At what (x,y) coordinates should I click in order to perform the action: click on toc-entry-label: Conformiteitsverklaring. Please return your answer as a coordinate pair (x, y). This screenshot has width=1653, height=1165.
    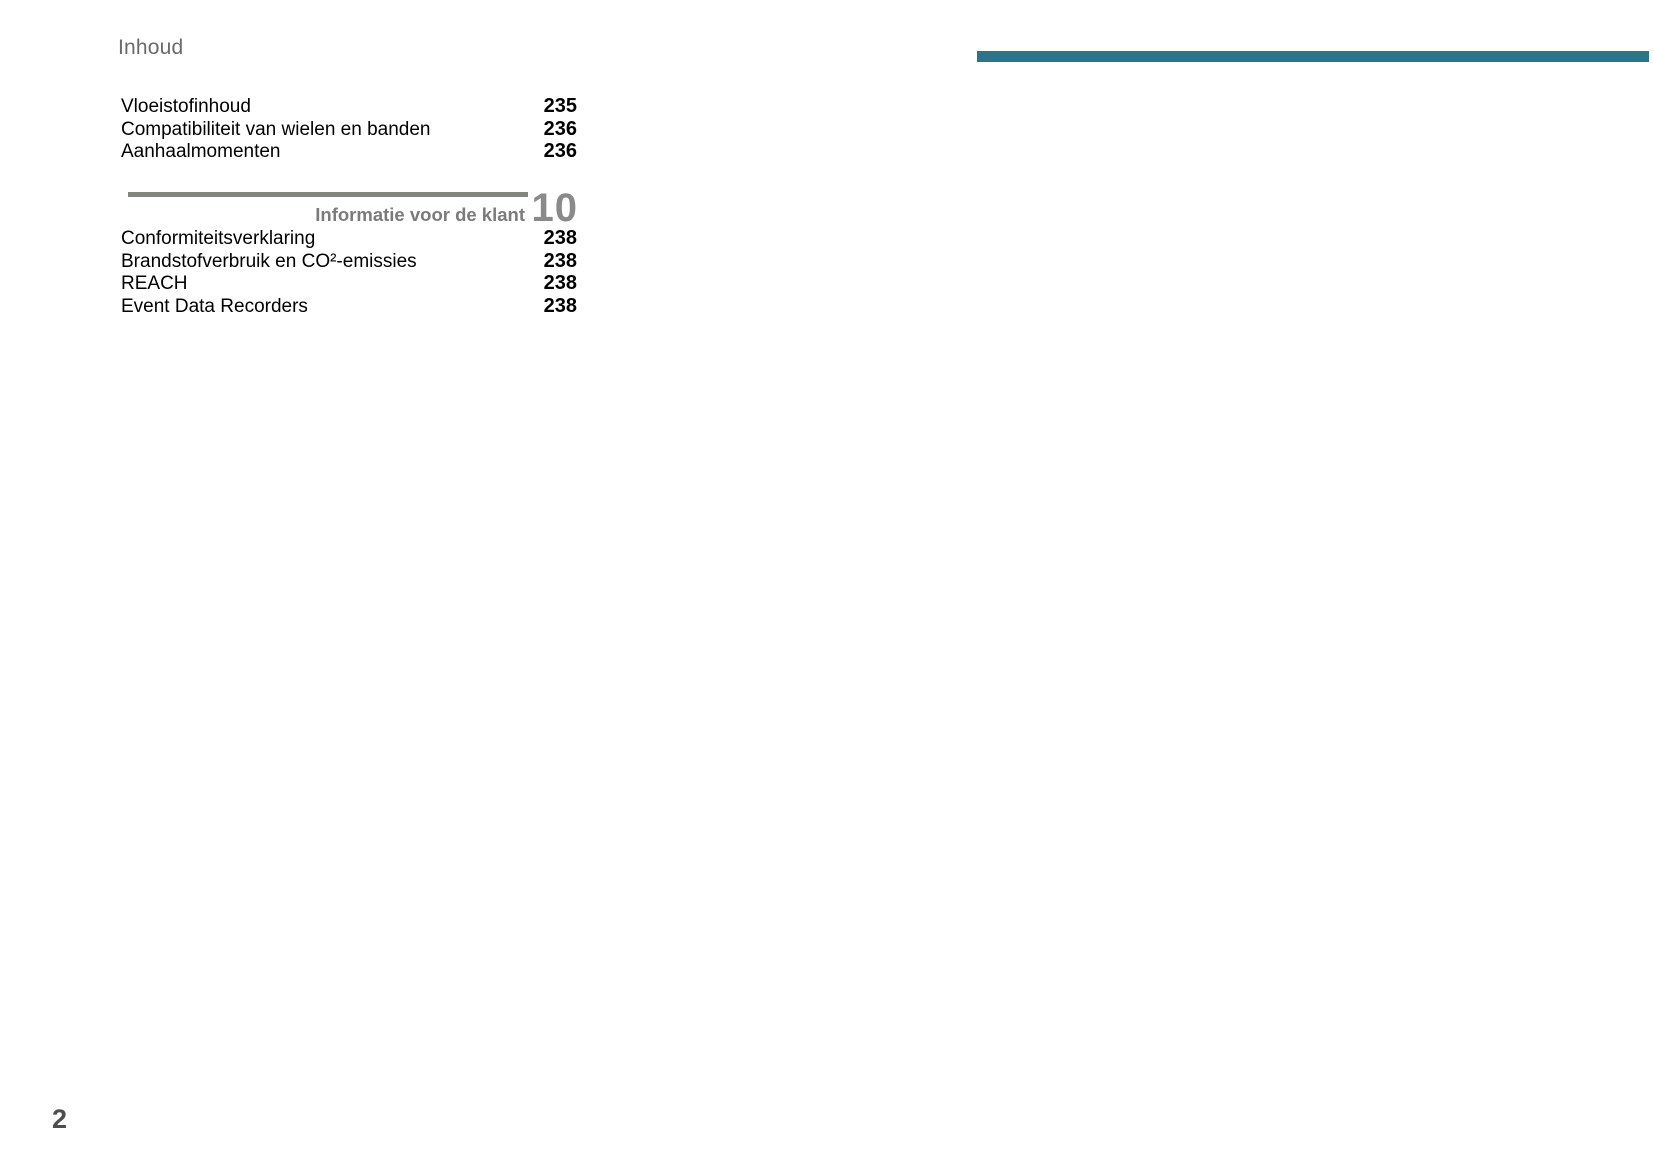
    Looking at the image, I should click on (218, 238).